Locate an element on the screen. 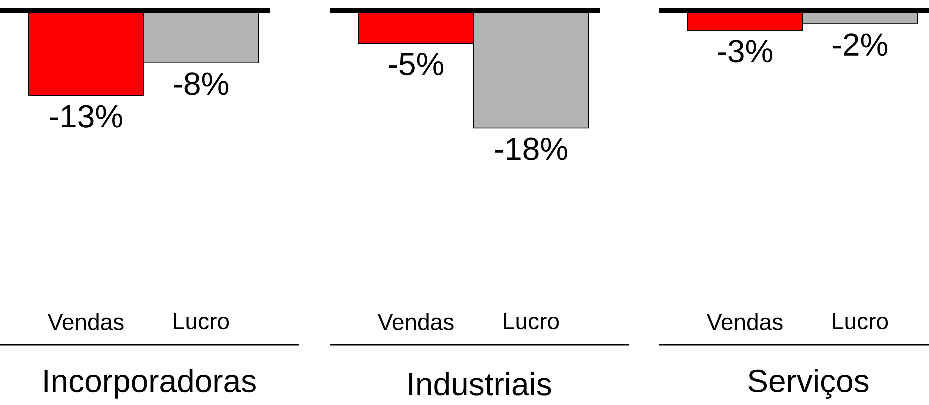 This screenshot has width=929, height=405. x-axis-title: Incorporadoras is located at coordinates (150, 384).